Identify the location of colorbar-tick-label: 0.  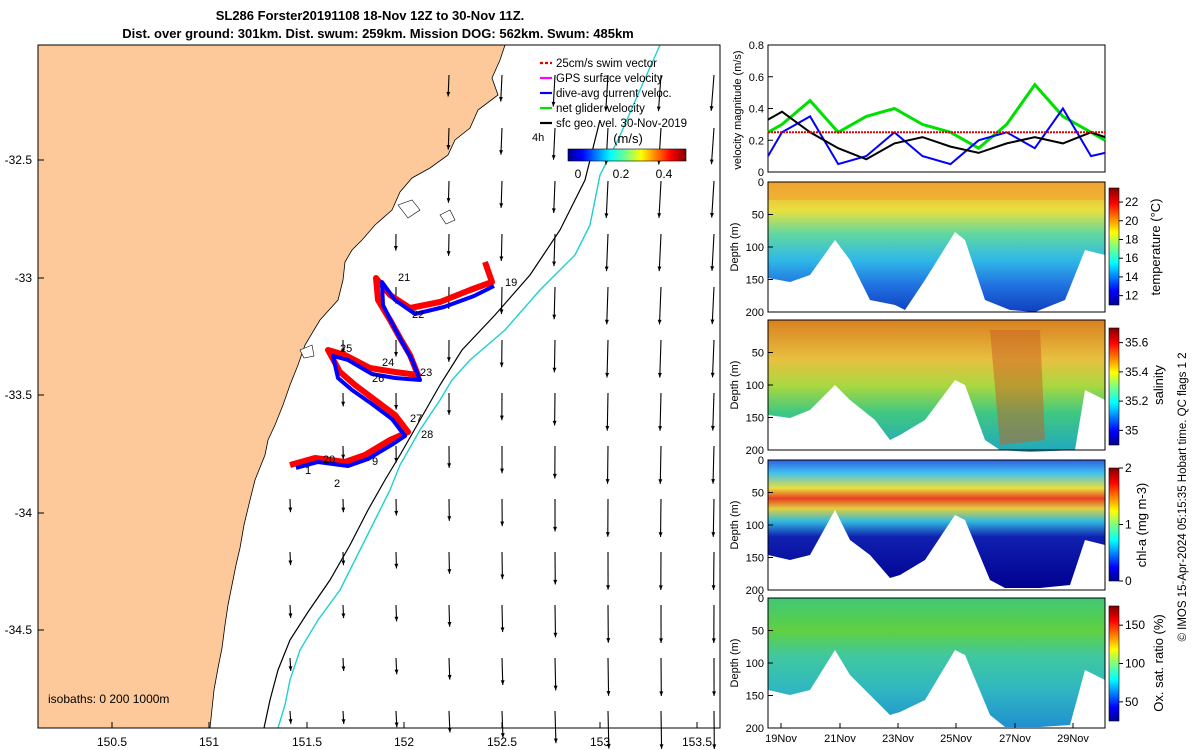
(578, 174).